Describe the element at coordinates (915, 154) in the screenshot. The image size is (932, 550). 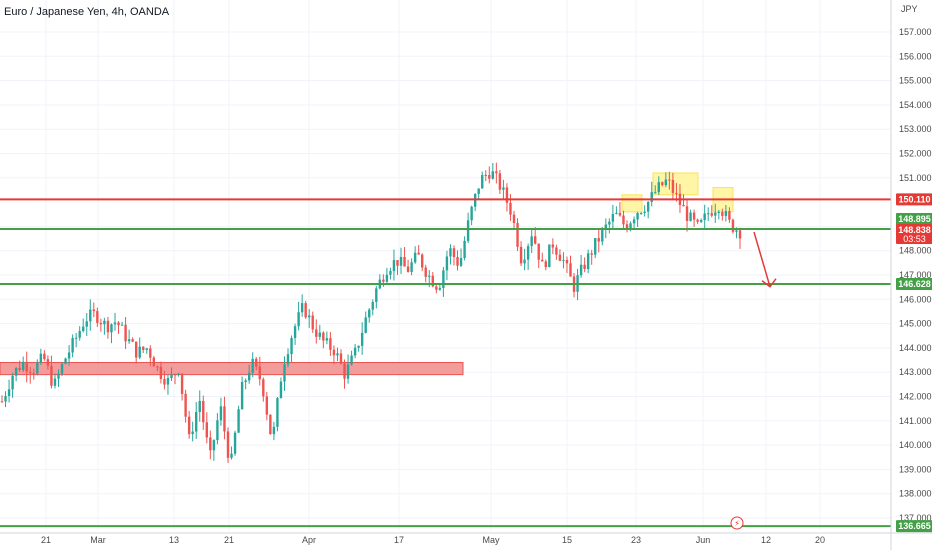
I see `y-tick-label: 152.000` at that location.